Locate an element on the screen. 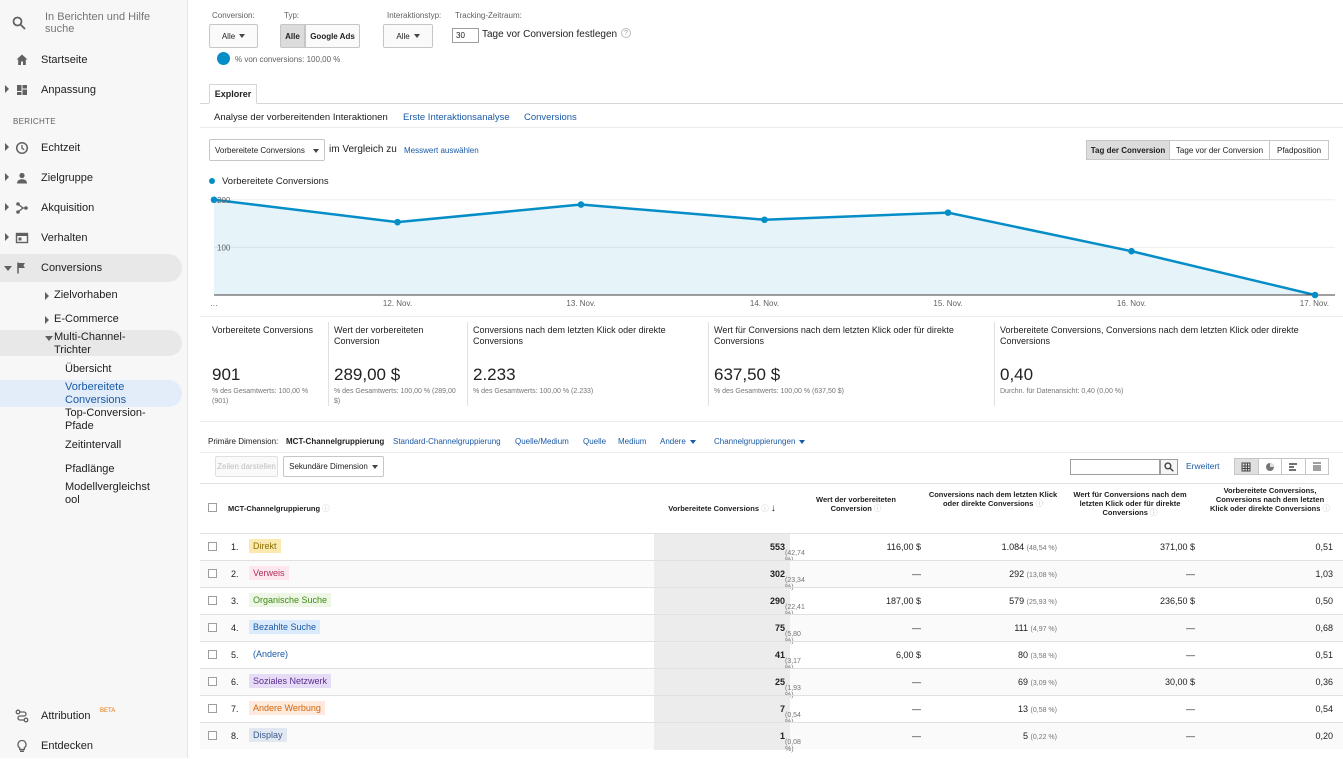  sidebar-item-verhalten: Verhalten is located at coordinates (94, 238).